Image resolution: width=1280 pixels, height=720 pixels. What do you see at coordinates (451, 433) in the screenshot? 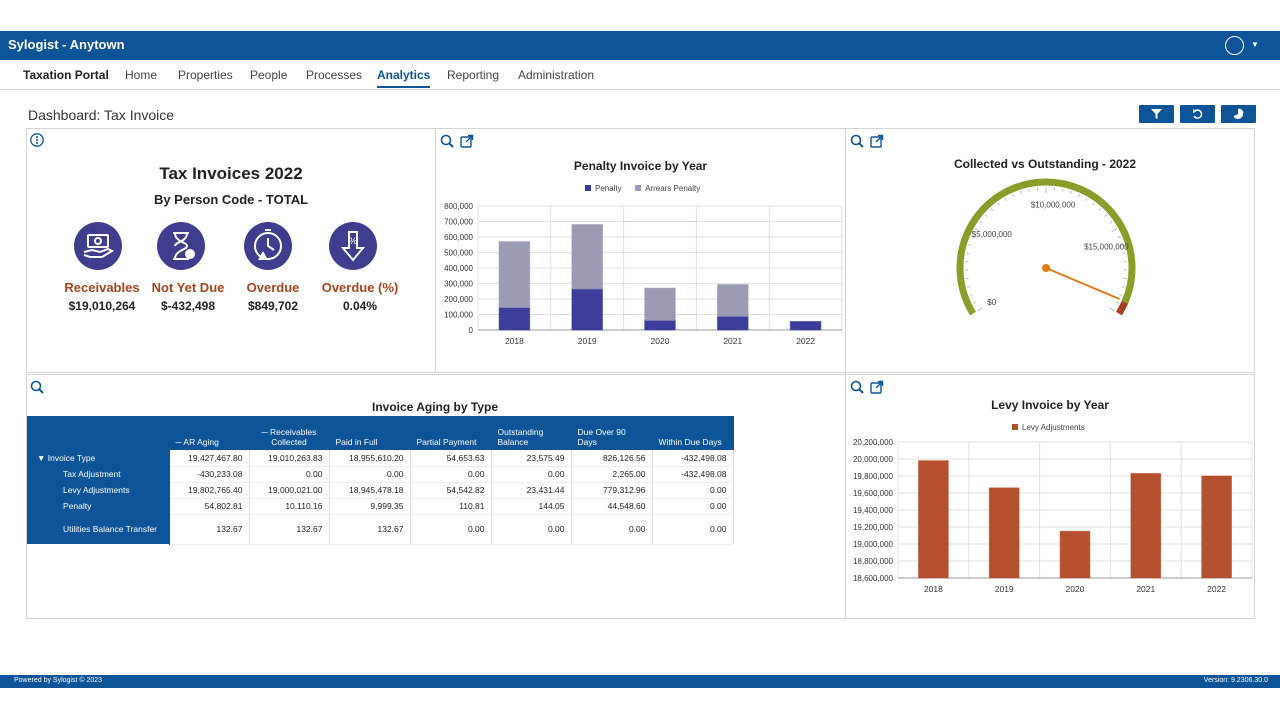
I see `column-header: Partial Payment` at bounding box center [451, 433].